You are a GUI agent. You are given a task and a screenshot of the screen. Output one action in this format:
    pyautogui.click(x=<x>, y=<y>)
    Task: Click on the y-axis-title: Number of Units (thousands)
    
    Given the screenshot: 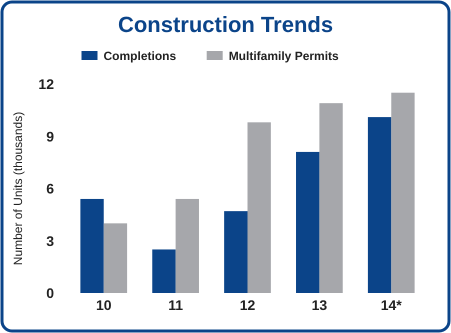 What is the action you would take?
    pyautogui.click(x=18, y=189)
    